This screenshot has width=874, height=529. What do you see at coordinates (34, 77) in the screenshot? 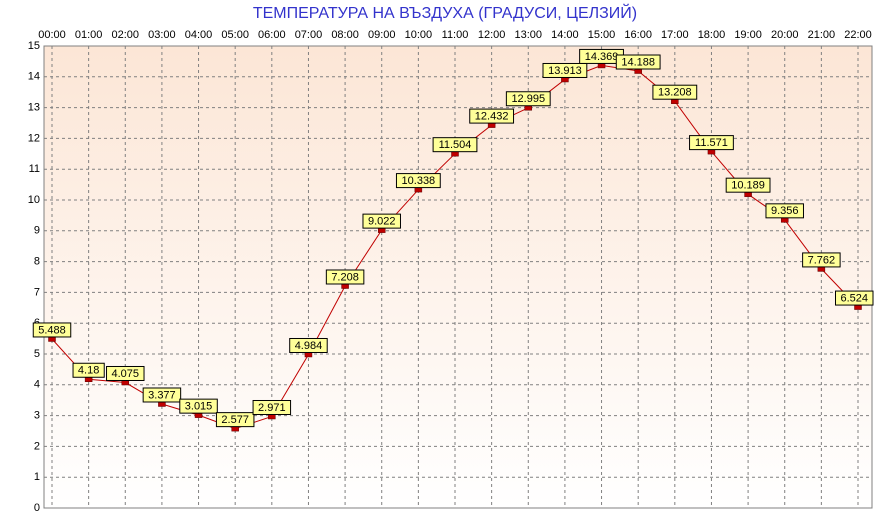
I see `y-tick-label: 14` at bounding box center [34, 77].